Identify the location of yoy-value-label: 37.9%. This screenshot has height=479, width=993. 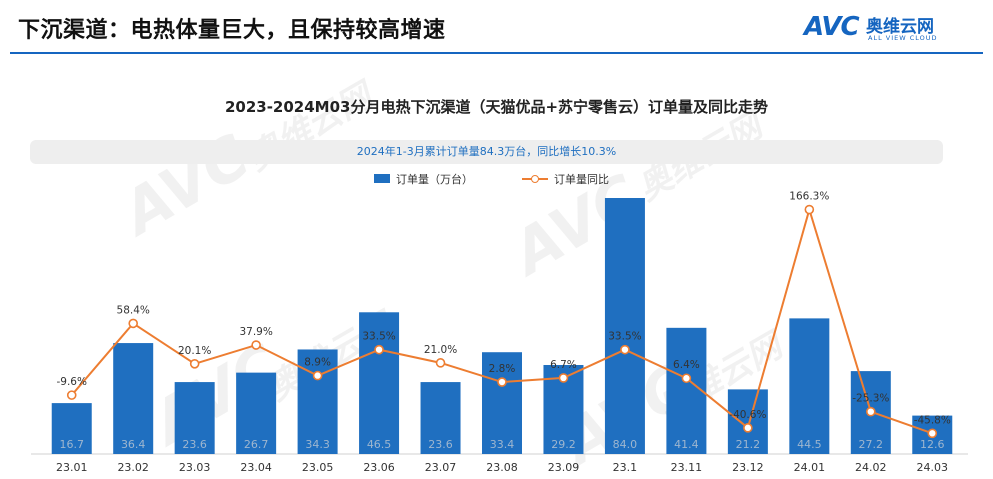
(255, 332).